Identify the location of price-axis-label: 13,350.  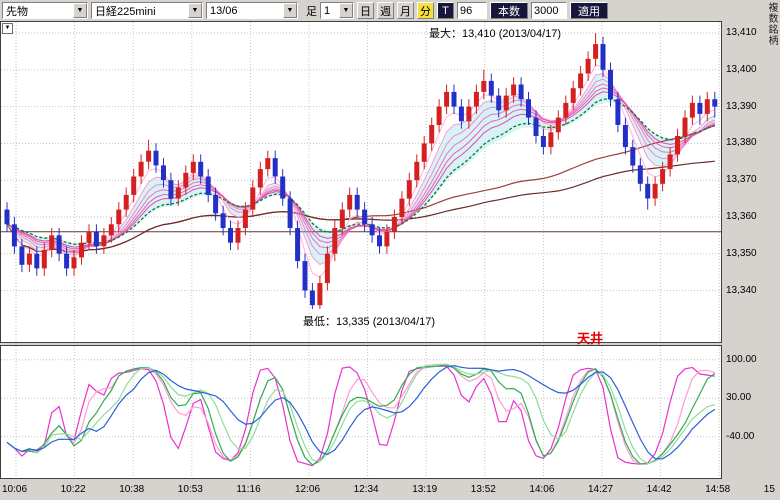
(741, 253).